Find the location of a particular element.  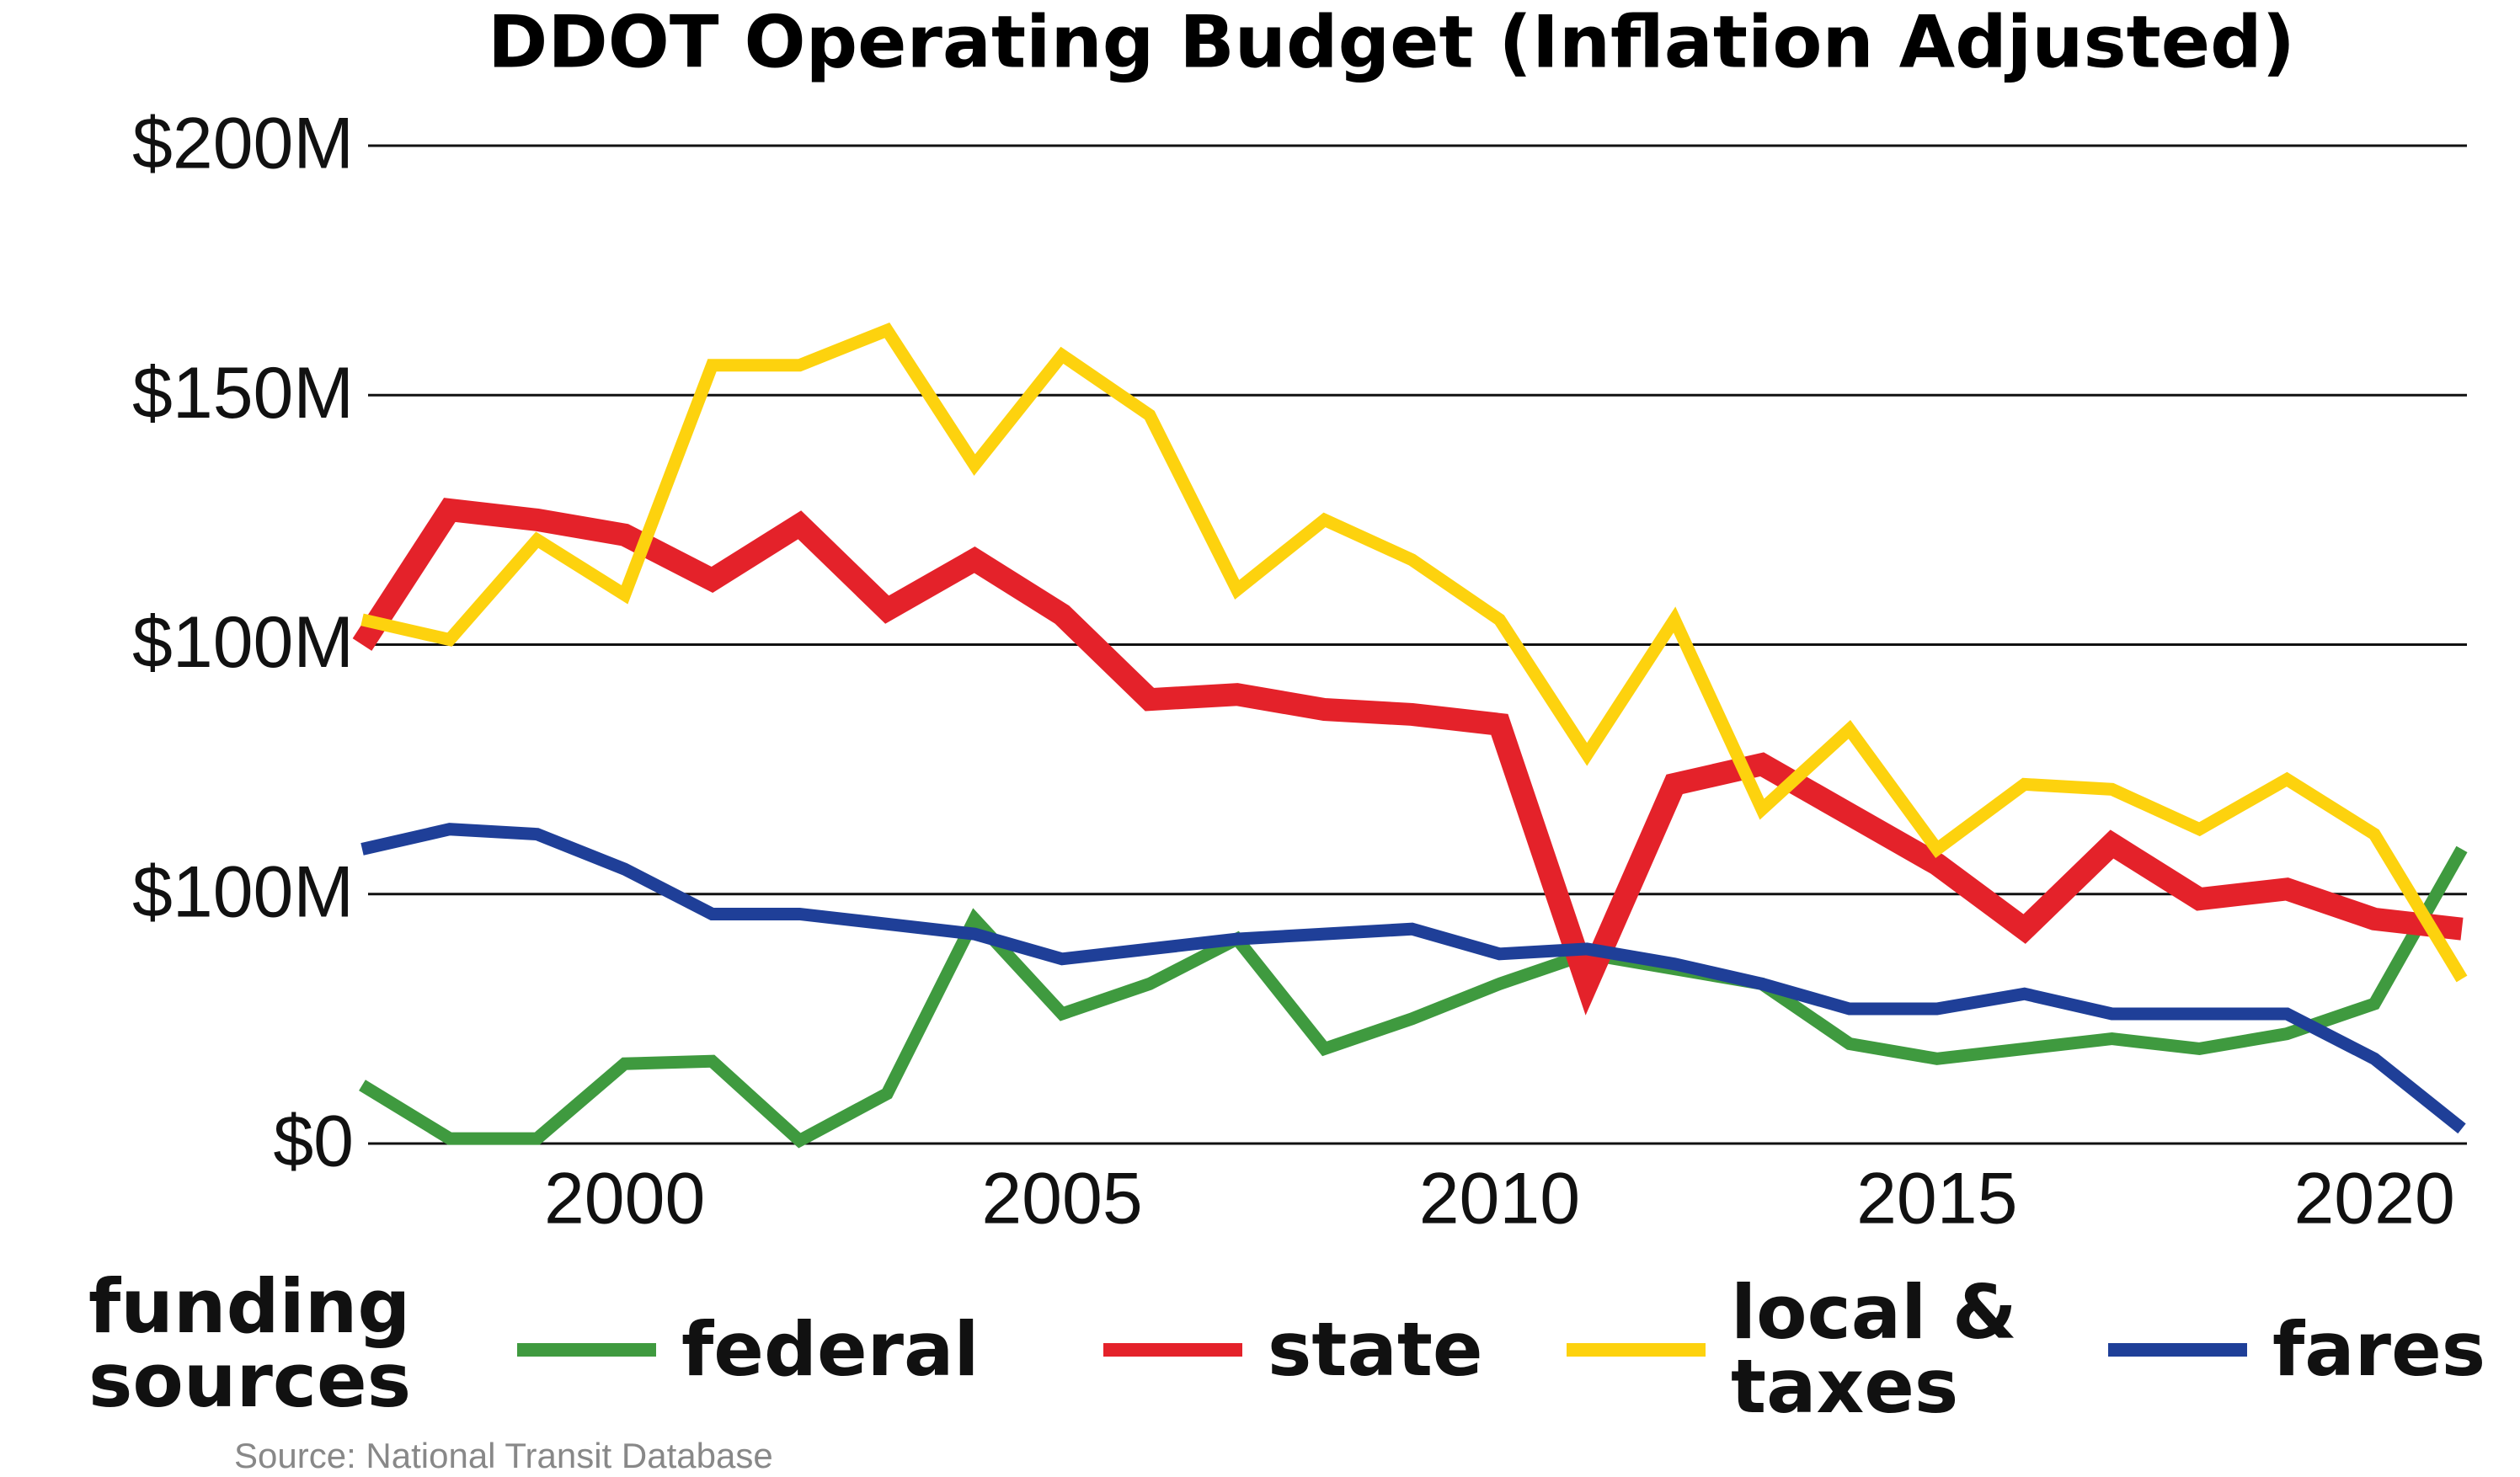

legend-label: federal is located at coordinates (830, 1349).